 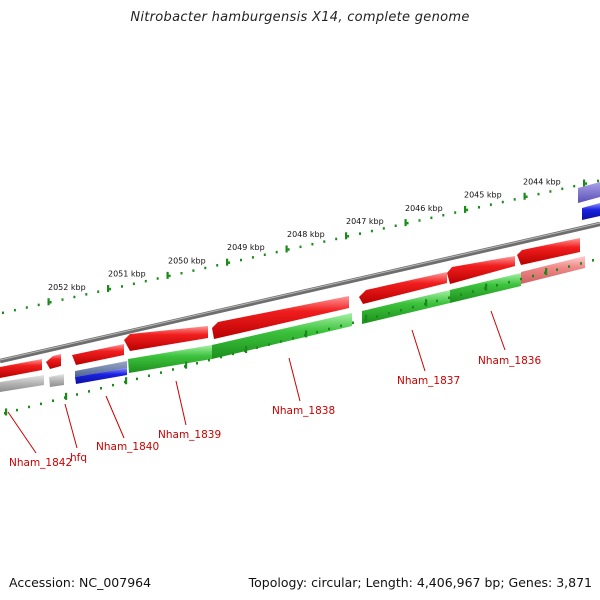 What do you see at coordinates (127, 447) in the screenshot?
I see `gene-label: Nham_1840` at bounding box center [127, 447].